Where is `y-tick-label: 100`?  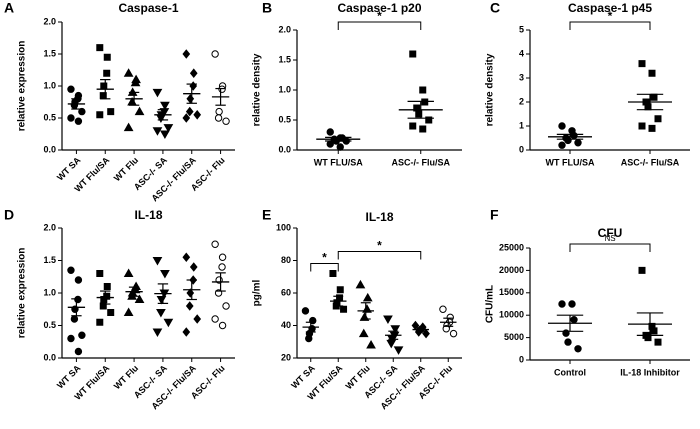
y-tick-label: 100 is located at coordinates (283, 227).